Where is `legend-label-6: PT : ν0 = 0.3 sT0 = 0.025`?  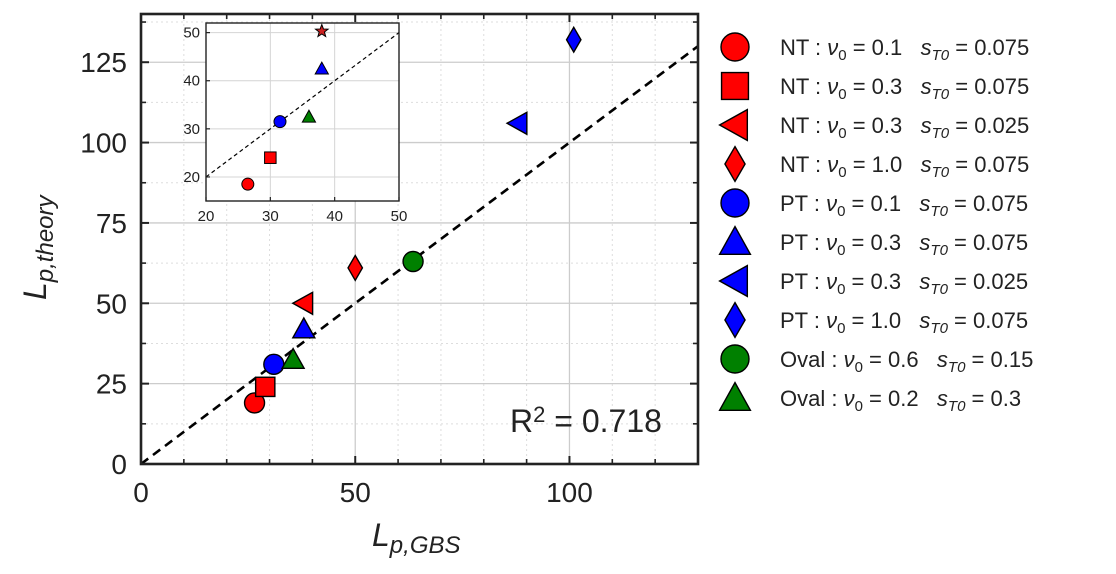
legend-label-6: PT : ν0 = 0.3 sT0 = 0.025 is located at coordinates (904, 283).